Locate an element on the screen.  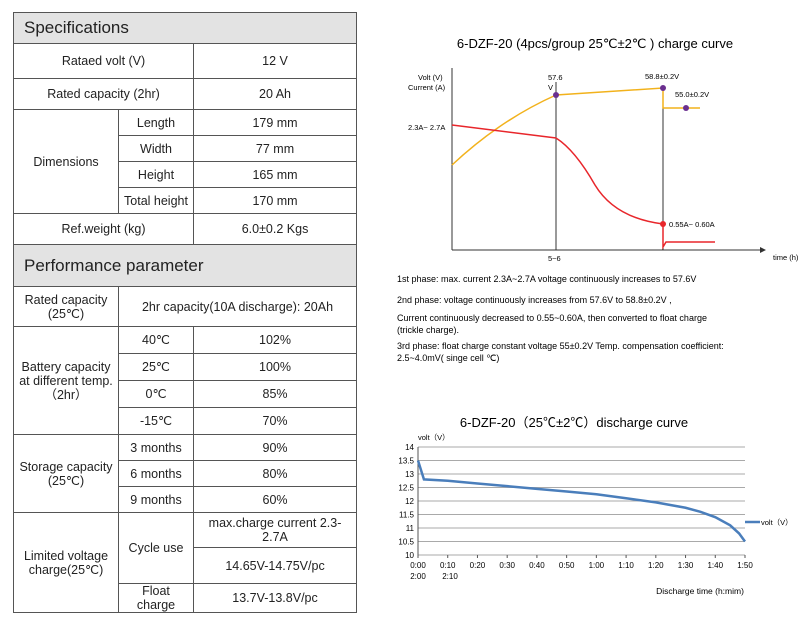
cell: 85% is located at coordinates (275, 394).